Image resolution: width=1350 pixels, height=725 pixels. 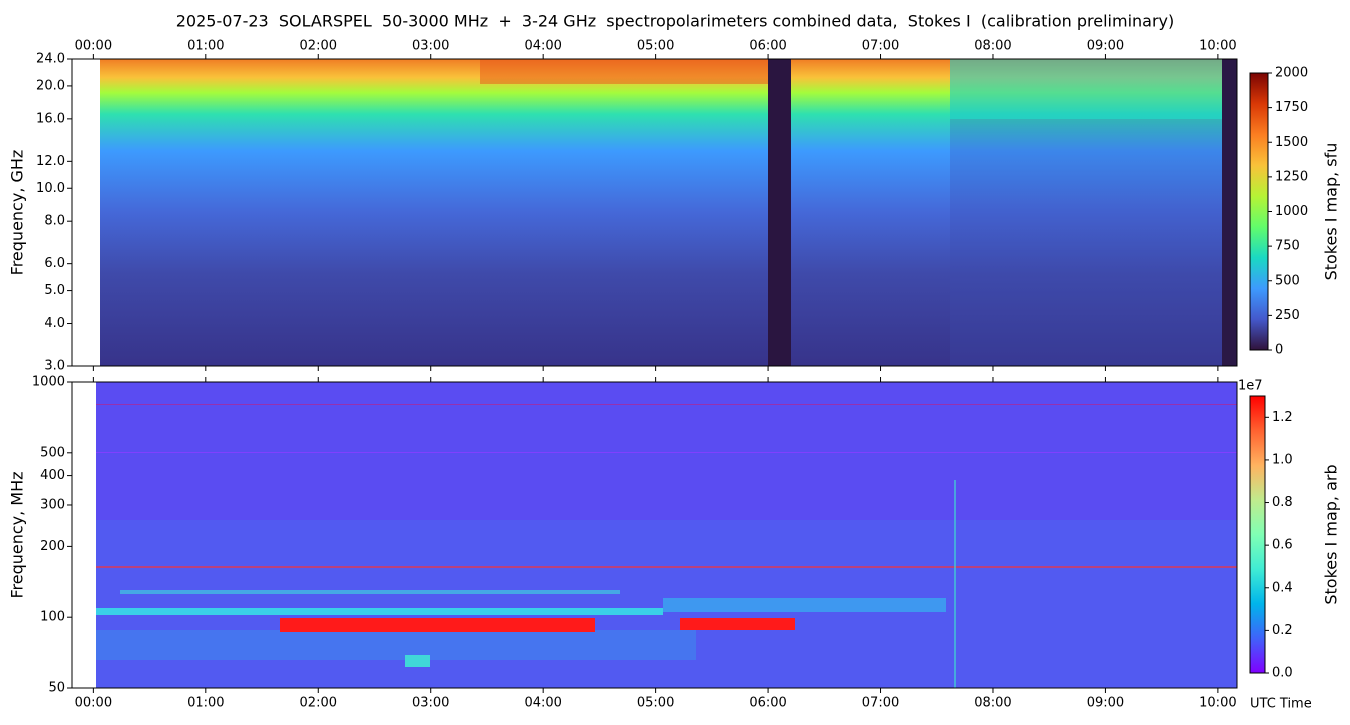 I want to click on colorbar-tick-label: 0.0, so click(x=1282, y=673).